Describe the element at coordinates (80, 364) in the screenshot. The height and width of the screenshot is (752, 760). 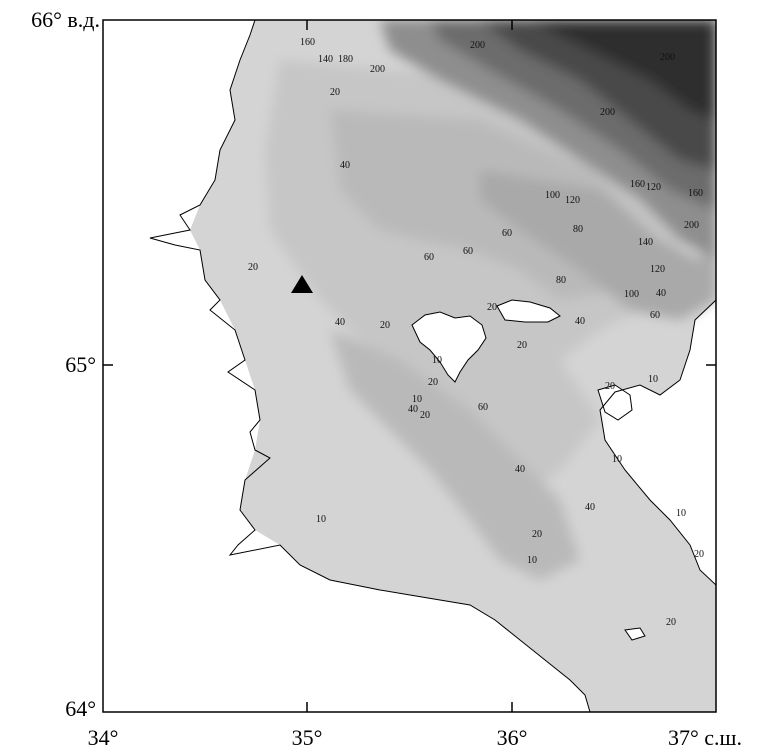
I see `y-tick-label-65: 65°` at that location.